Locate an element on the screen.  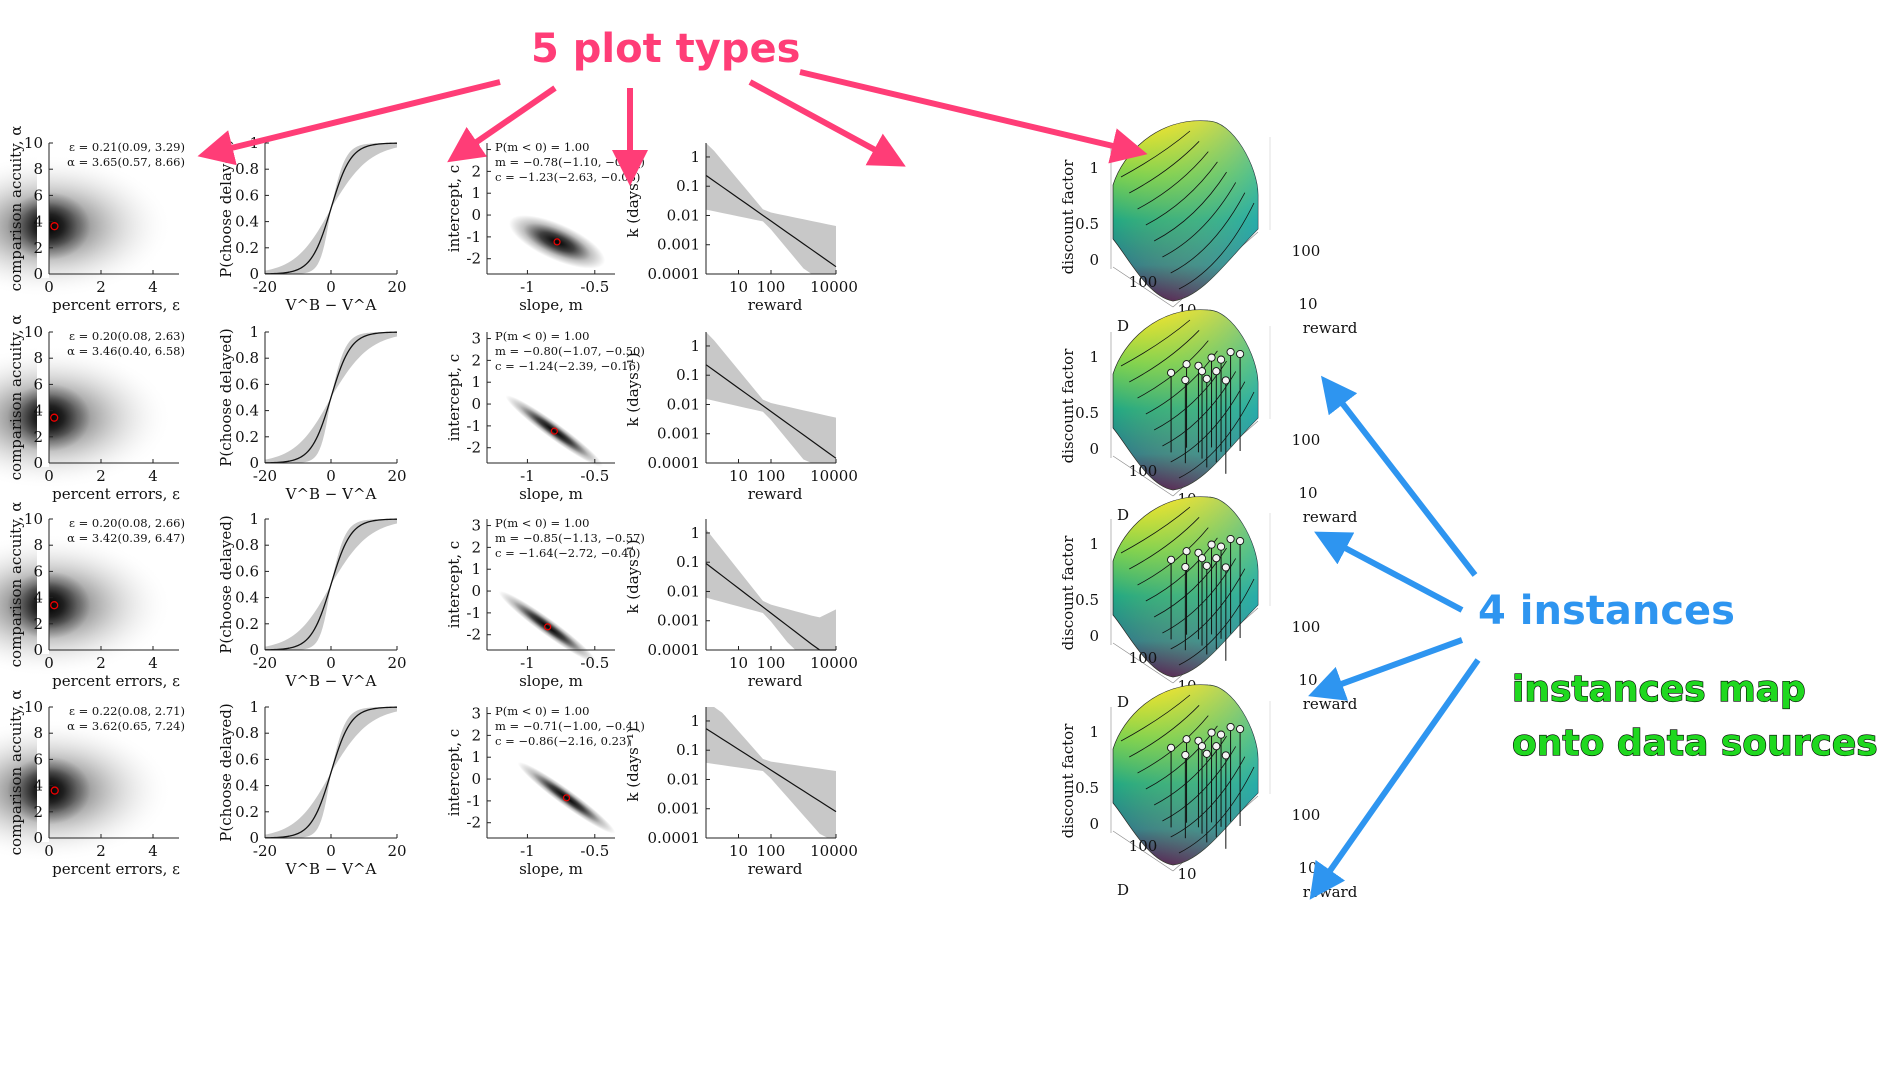
r-tick-label: 100 is located at coordinates (1306, 627).